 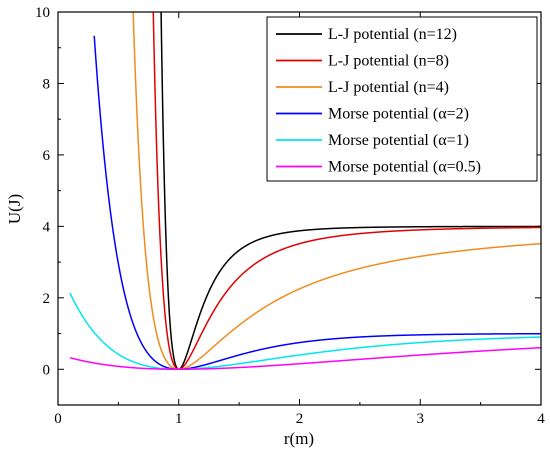 What do you see at coordinates (47, 156) in the screenshot?
I see `y-tick-label: 6` at bounding box center [47, 156].